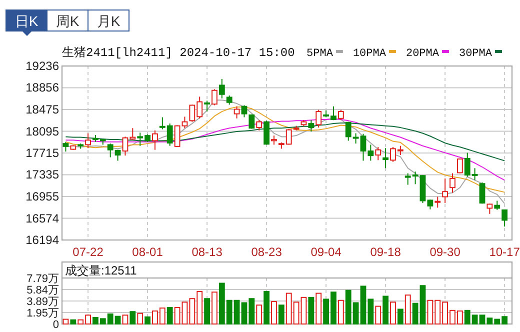 The width and height of the screenshot is (520, 332). Describe the element at coordinates (43, 131) in the screenshot. I see `y-tick-label: 18095` at that location.